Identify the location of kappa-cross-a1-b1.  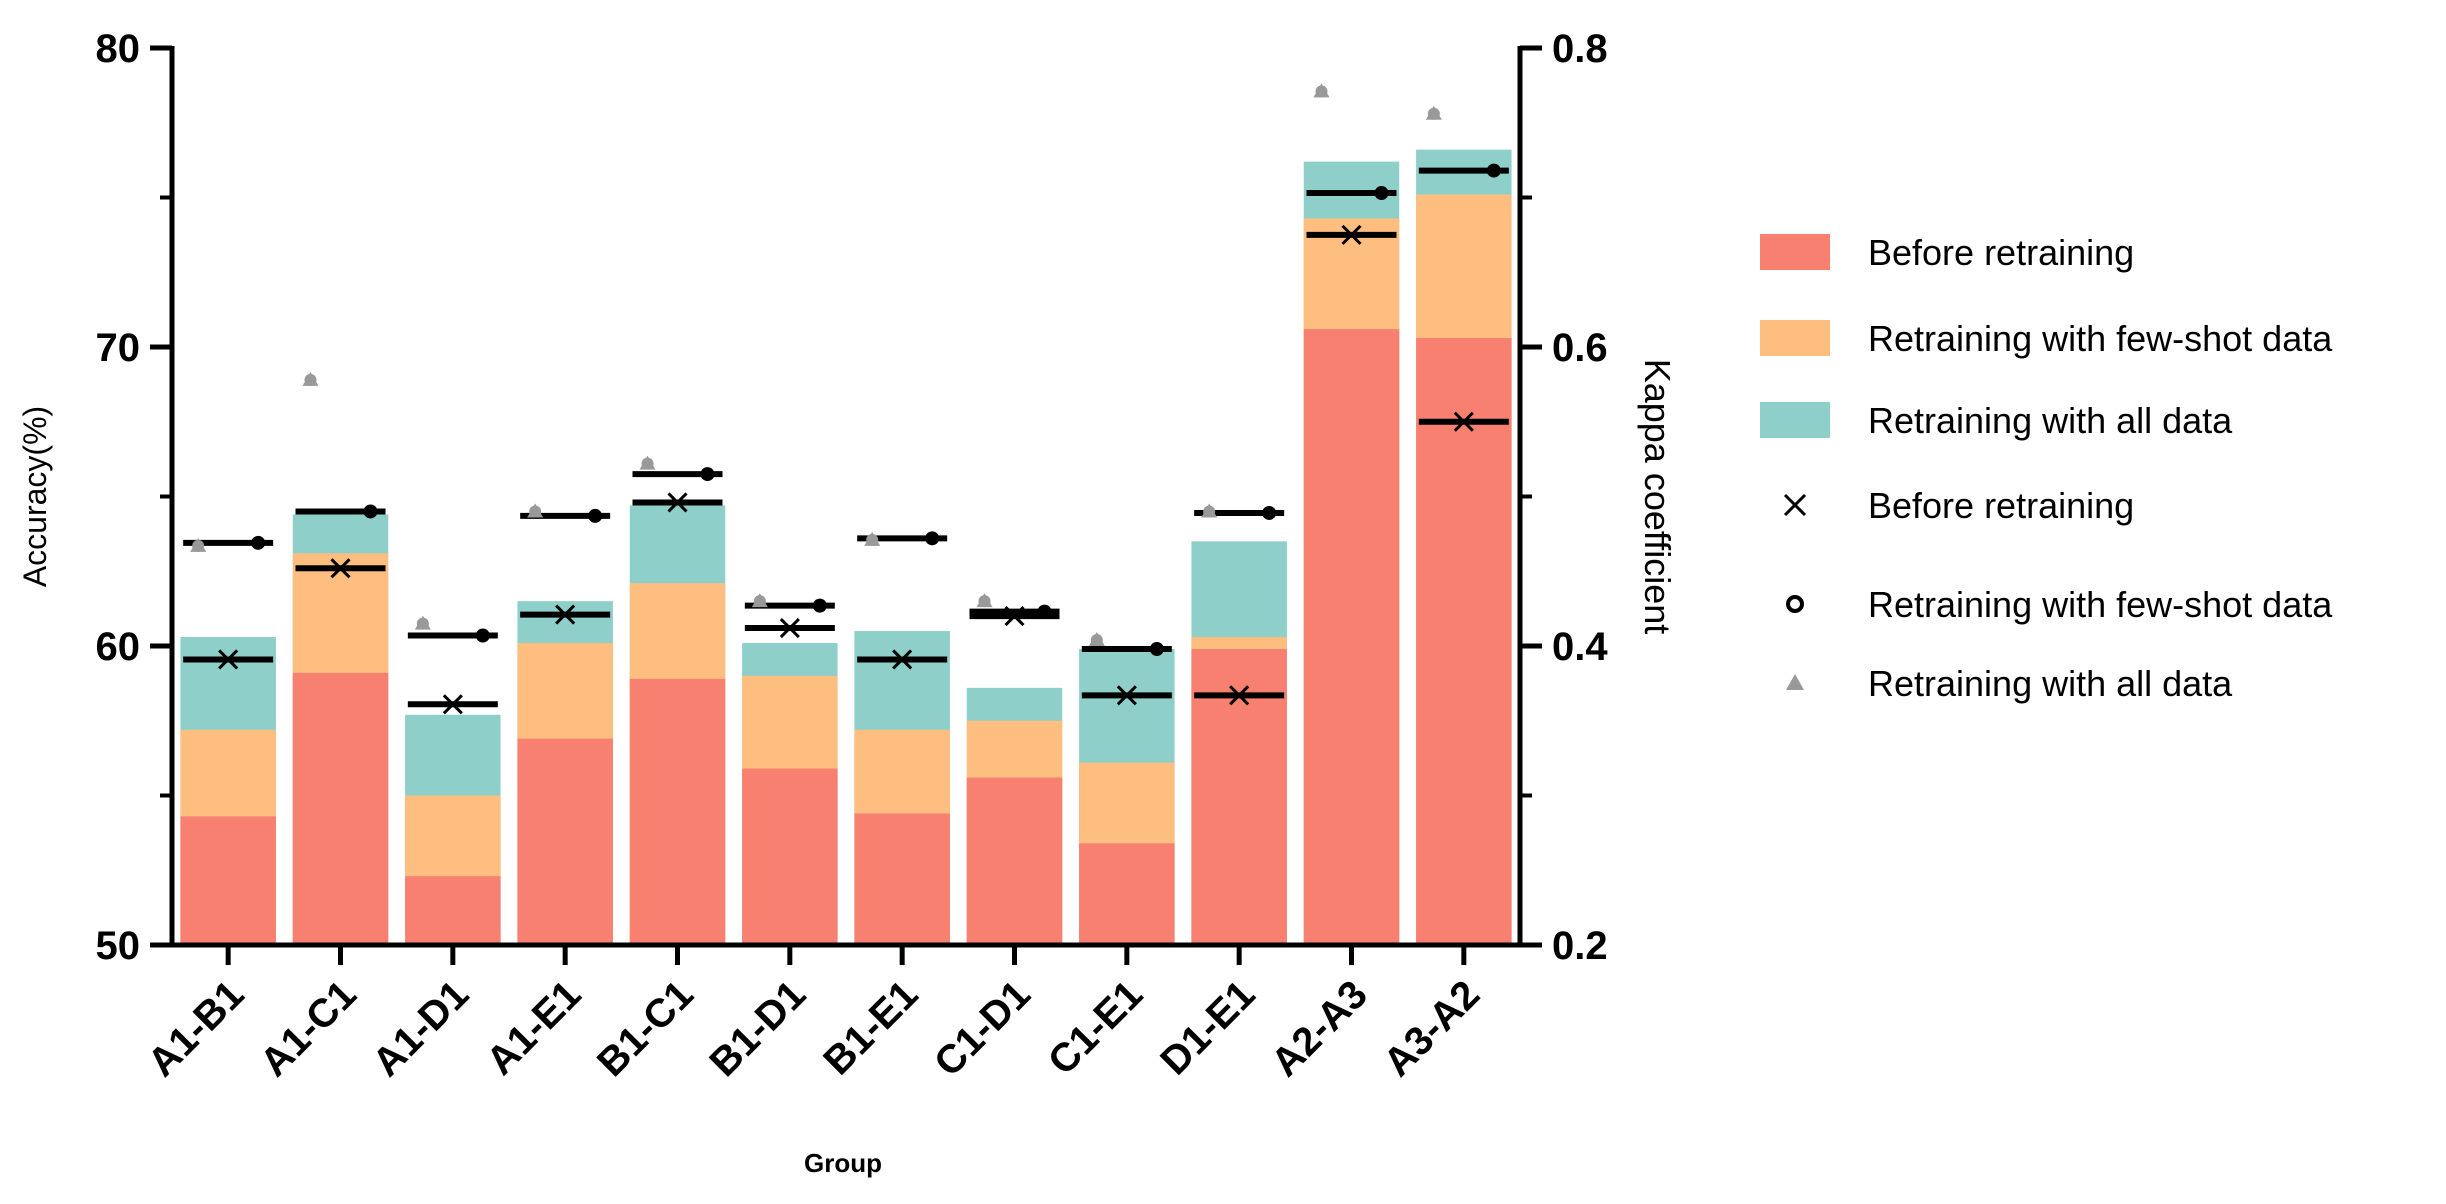
(228, 659).